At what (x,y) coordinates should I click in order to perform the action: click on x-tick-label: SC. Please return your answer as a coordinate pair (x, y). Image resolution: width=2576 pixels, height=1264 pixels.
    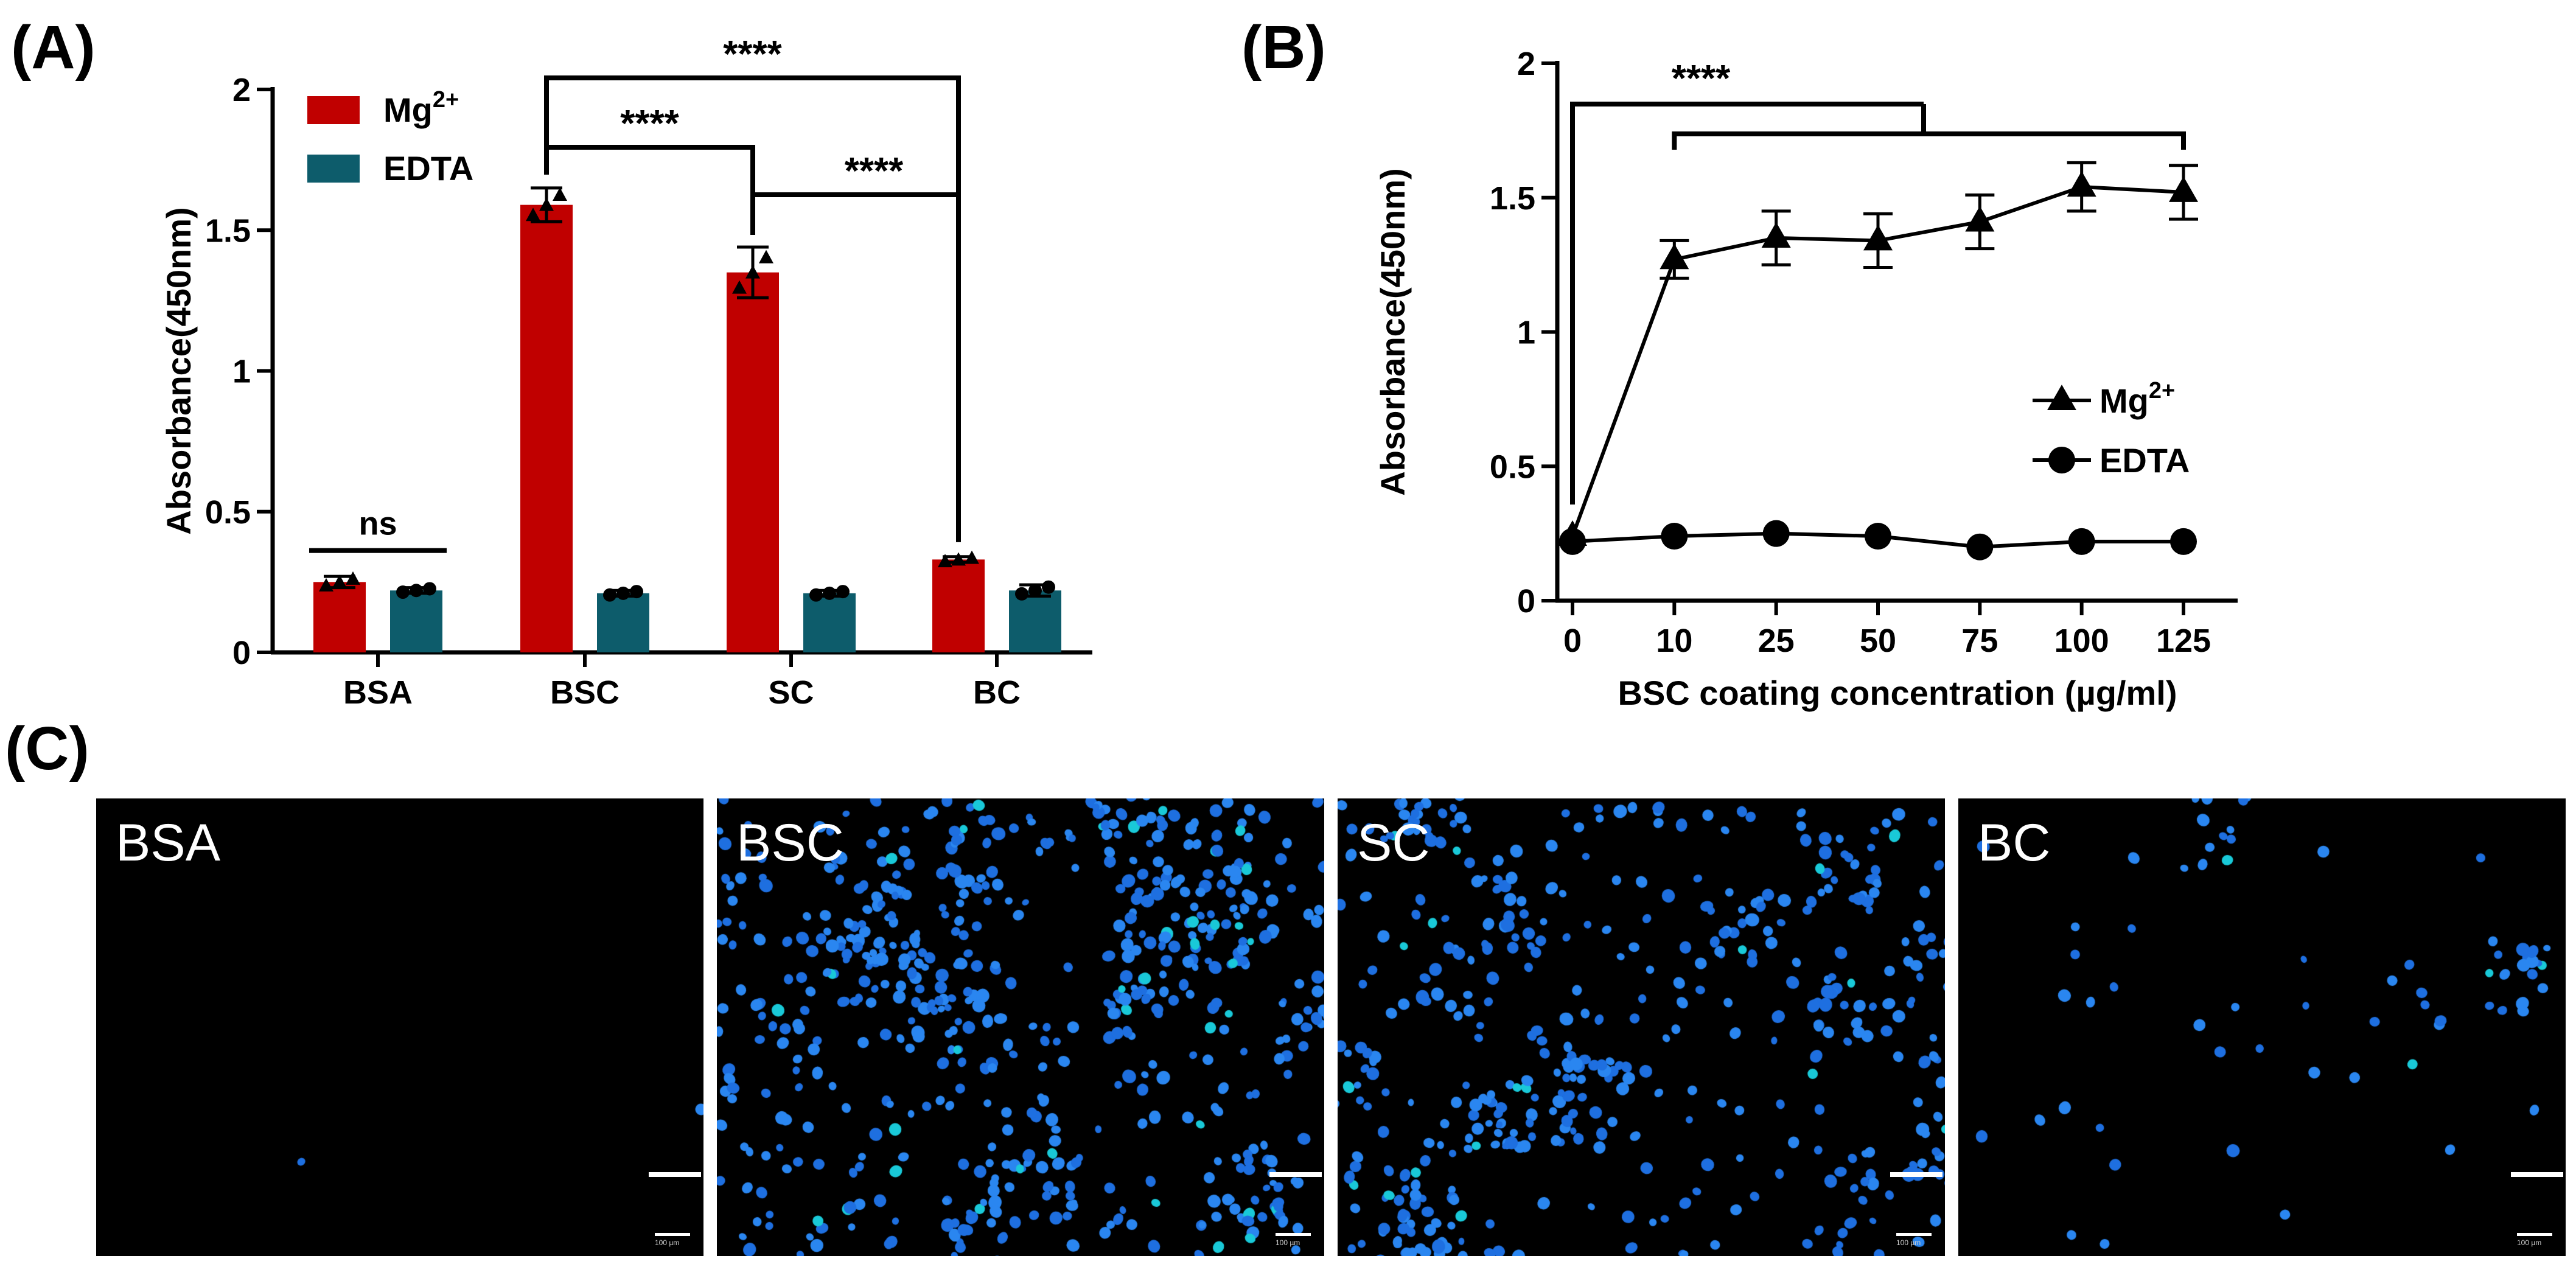
    Looking at the image, I should click on (791, 692).